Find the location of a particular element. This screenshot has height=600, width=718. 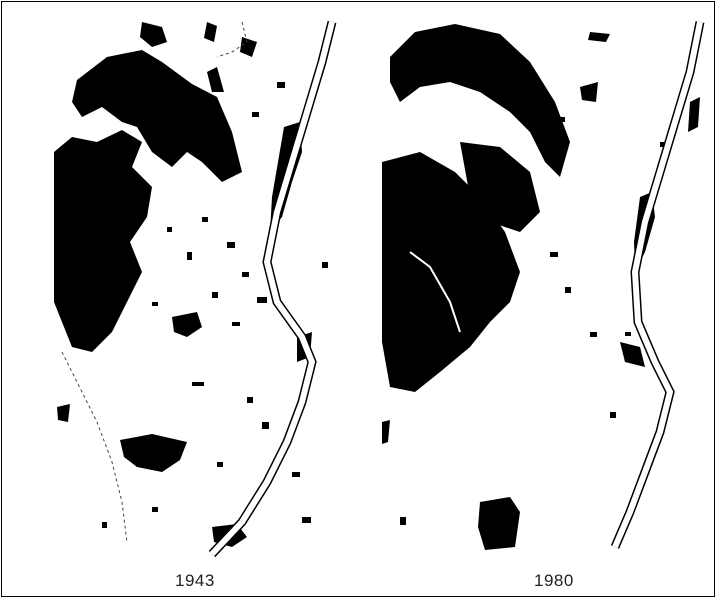

forest-patch-a is located at coordinates (153, 34).